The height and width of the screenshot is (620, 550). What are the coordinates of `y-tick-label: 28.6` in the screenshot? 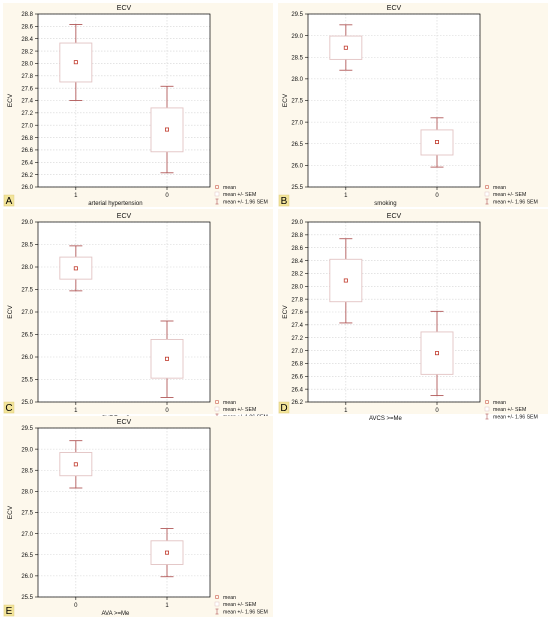 It's located at (297, 249).